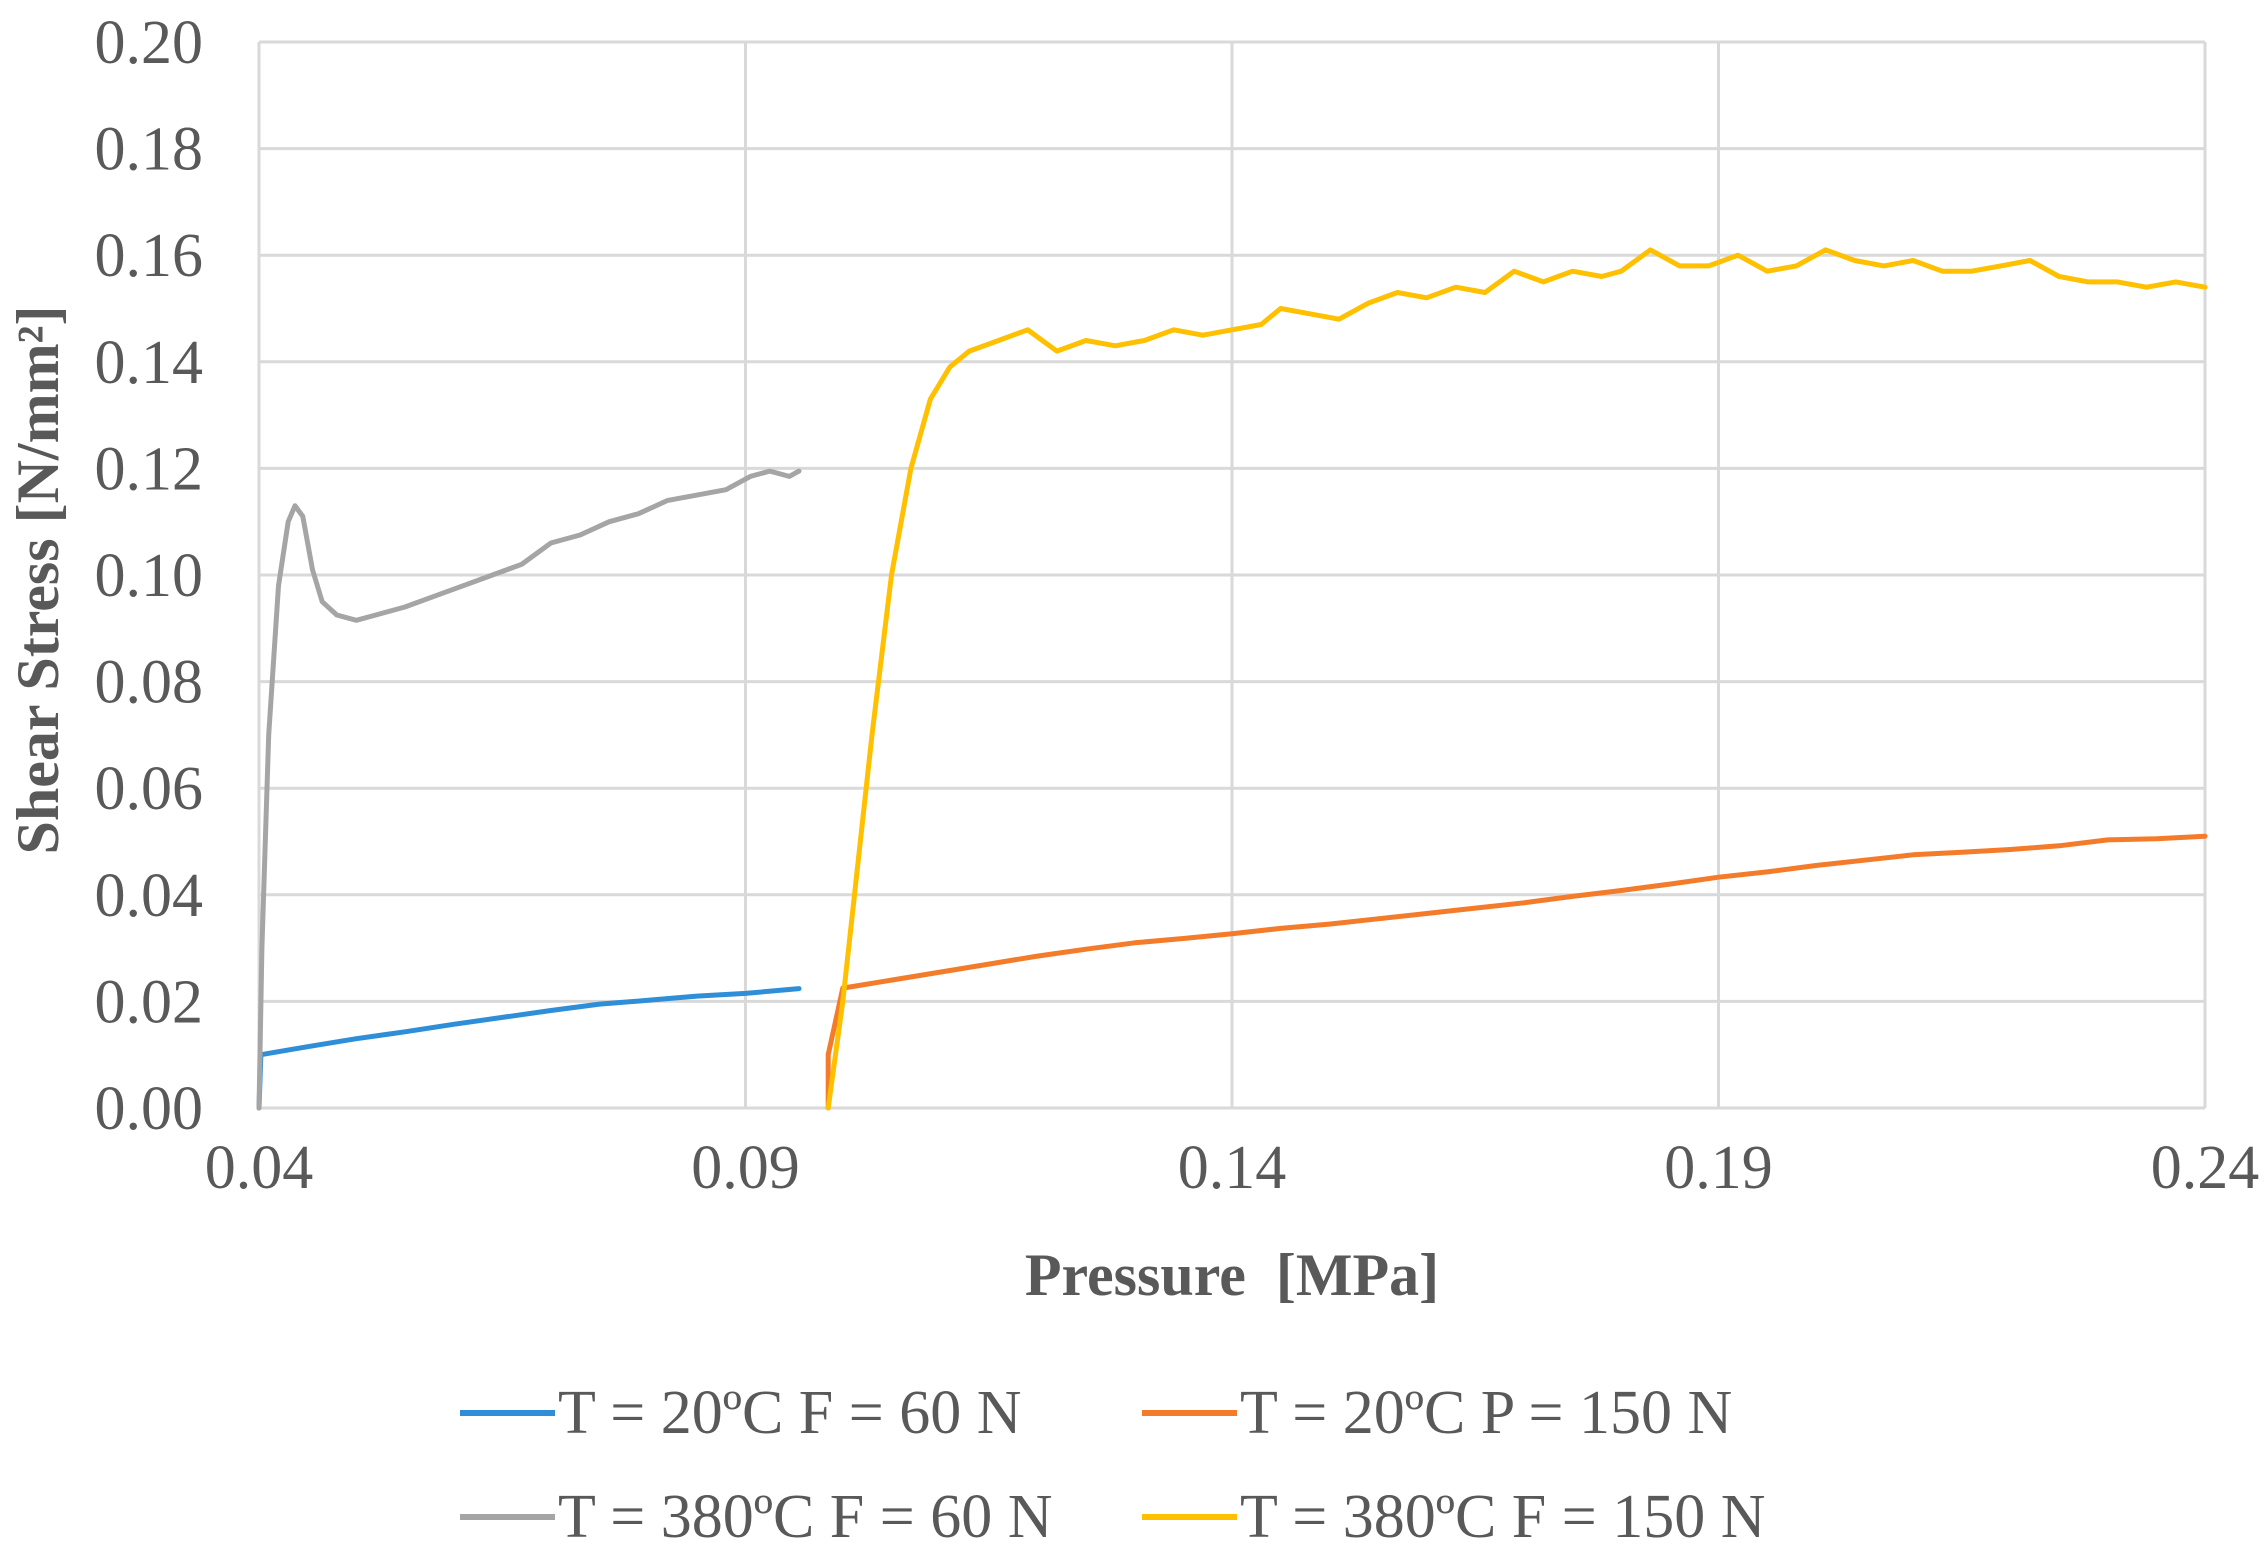 The height and width of the screenshot is (1560, 2268). What do you see at coordinates (1486, 1413) in the screenshot?
I see `legend-label-2: T = 20ºC P = 150 N` at bounding box center [1486, 1413].